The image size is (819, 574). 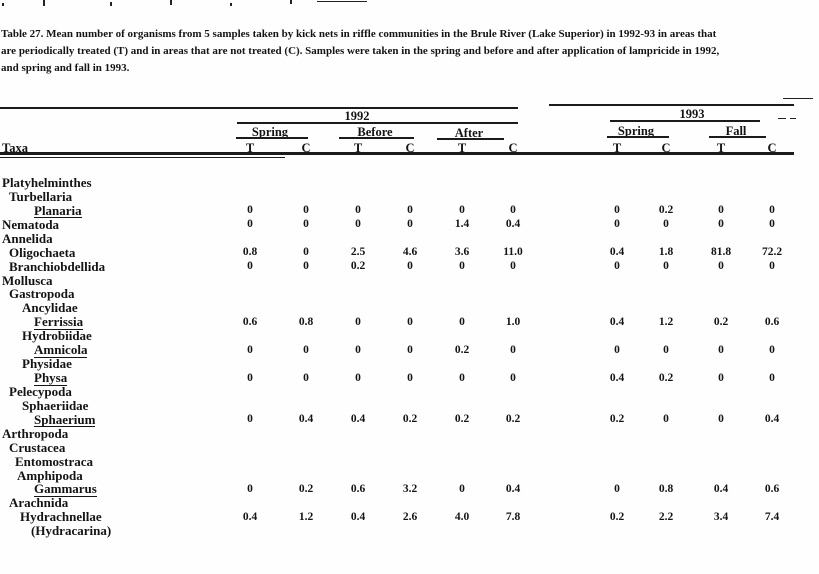 What do you see at coordinates (39, 503) in the screenshot?
I see `taxon-label: Arachnida` at bounding box center [39, 503].